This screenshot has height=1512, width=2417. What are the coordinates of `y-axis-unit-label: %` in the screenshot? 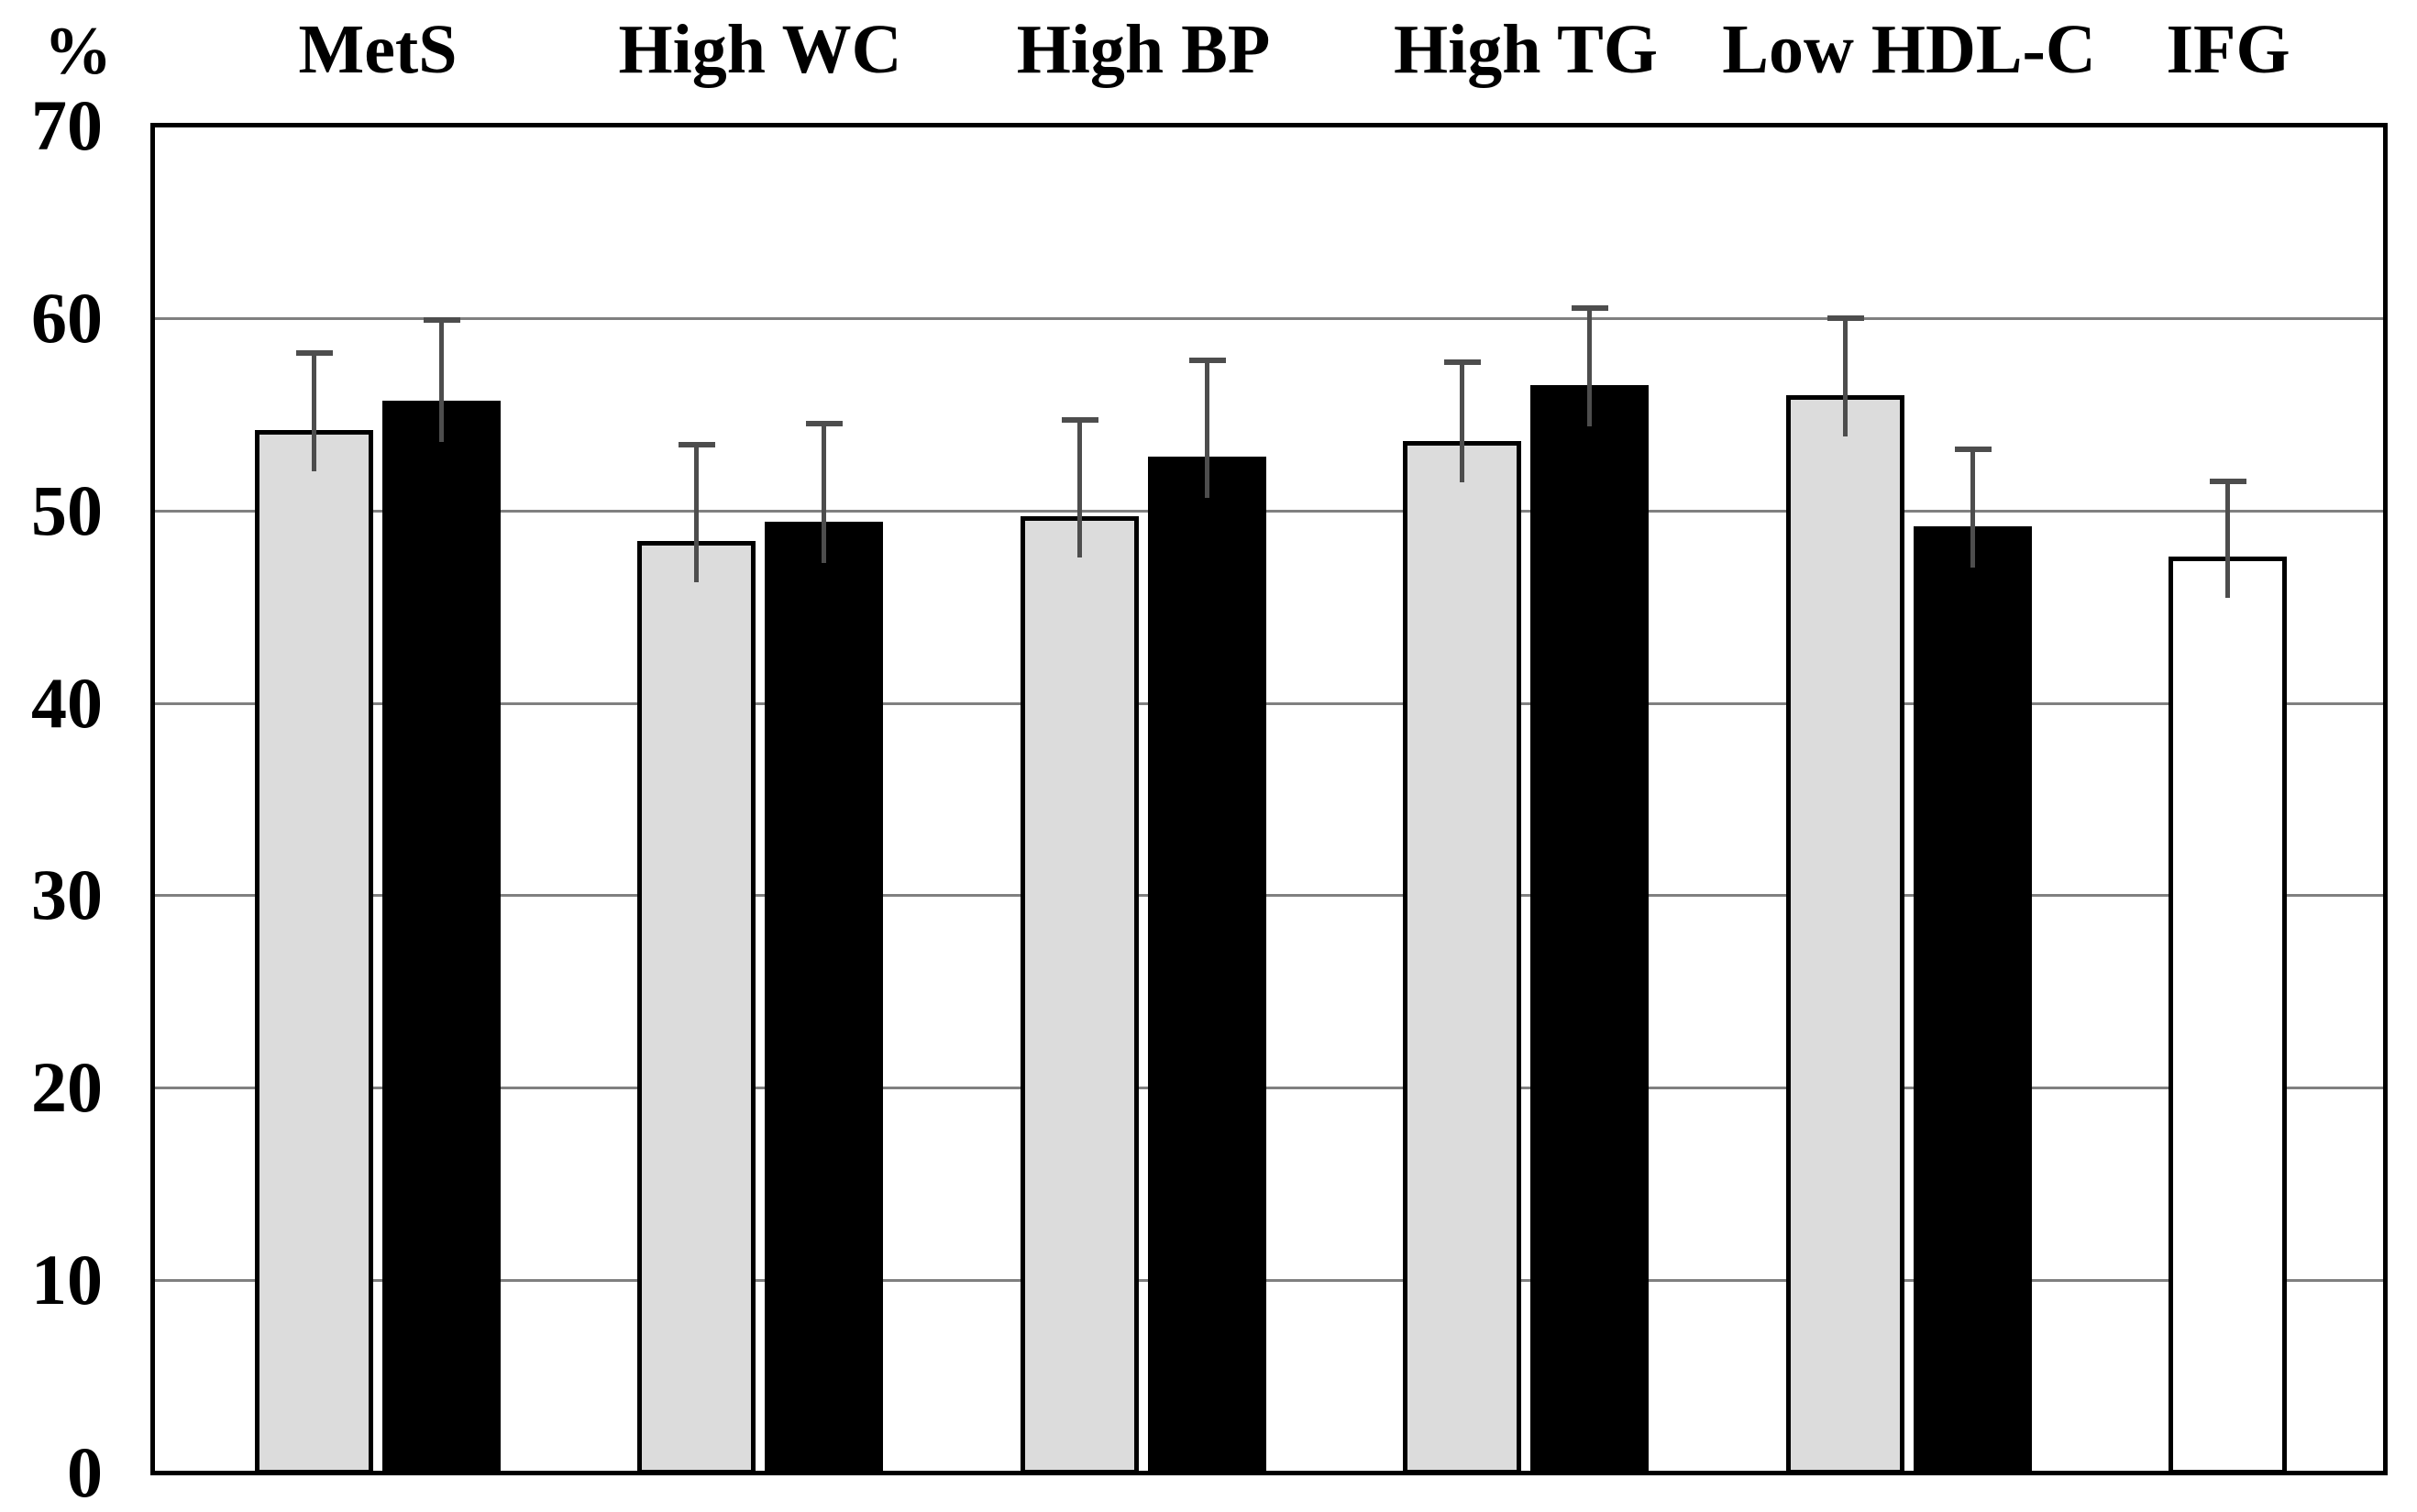 It's located at (78, 51).